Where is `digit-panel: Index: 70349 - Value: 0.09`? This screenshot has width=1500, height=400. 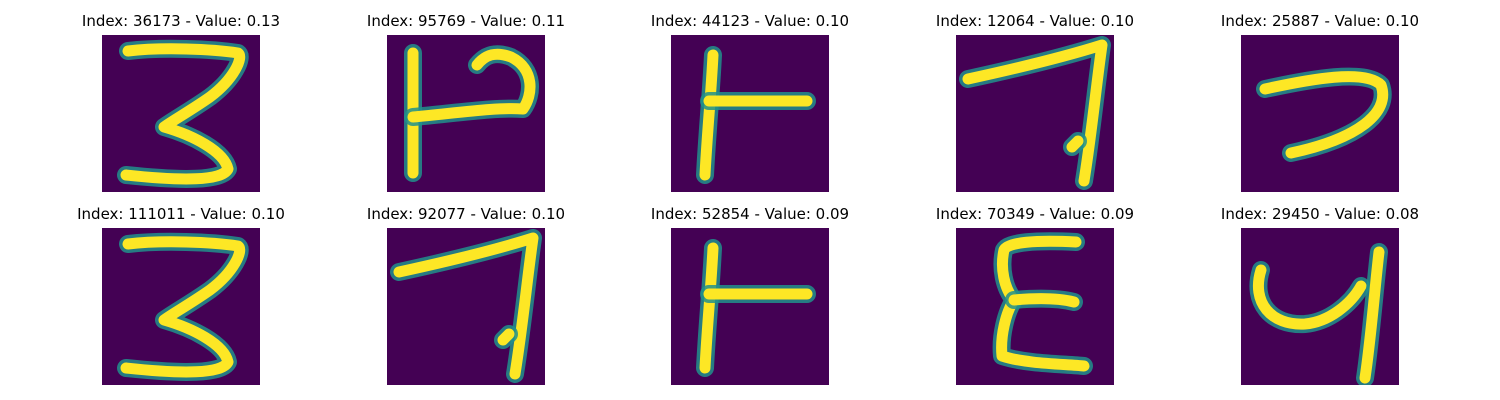
digit-panel: Index: 70349 - Value: 0.09 is located at coordinates (1035, 289).